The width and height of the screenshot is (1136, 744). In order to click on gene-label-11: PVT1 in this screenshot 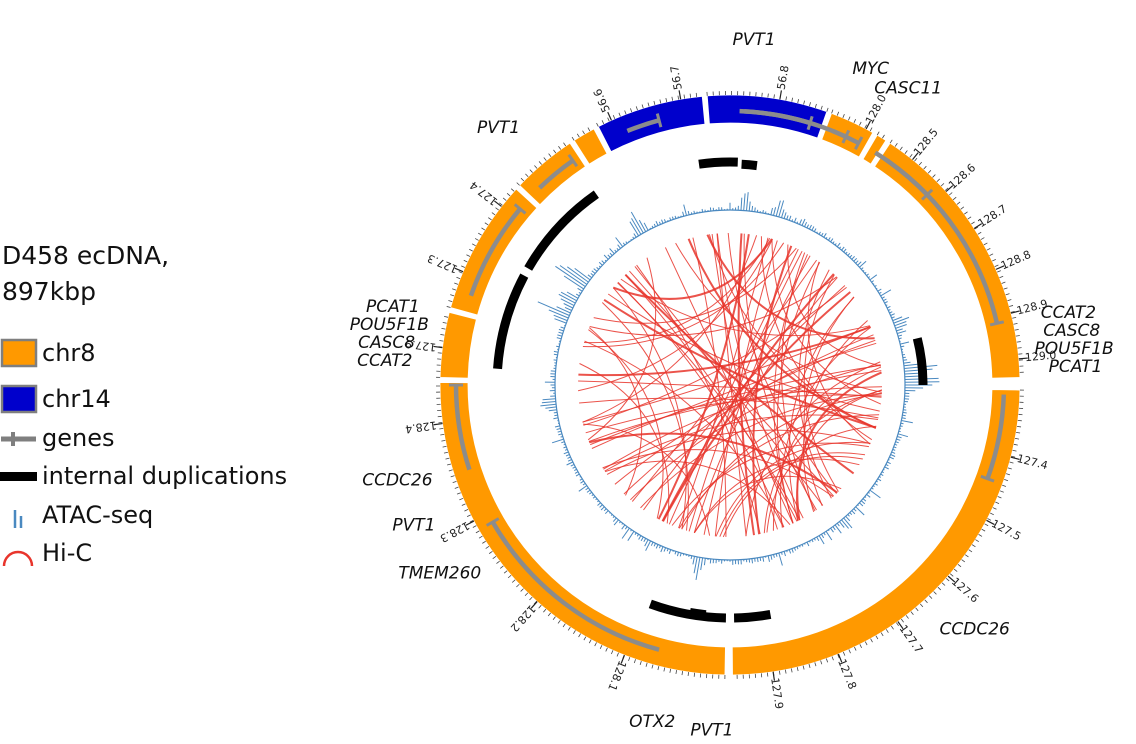, I will do `click(413, 526)`.